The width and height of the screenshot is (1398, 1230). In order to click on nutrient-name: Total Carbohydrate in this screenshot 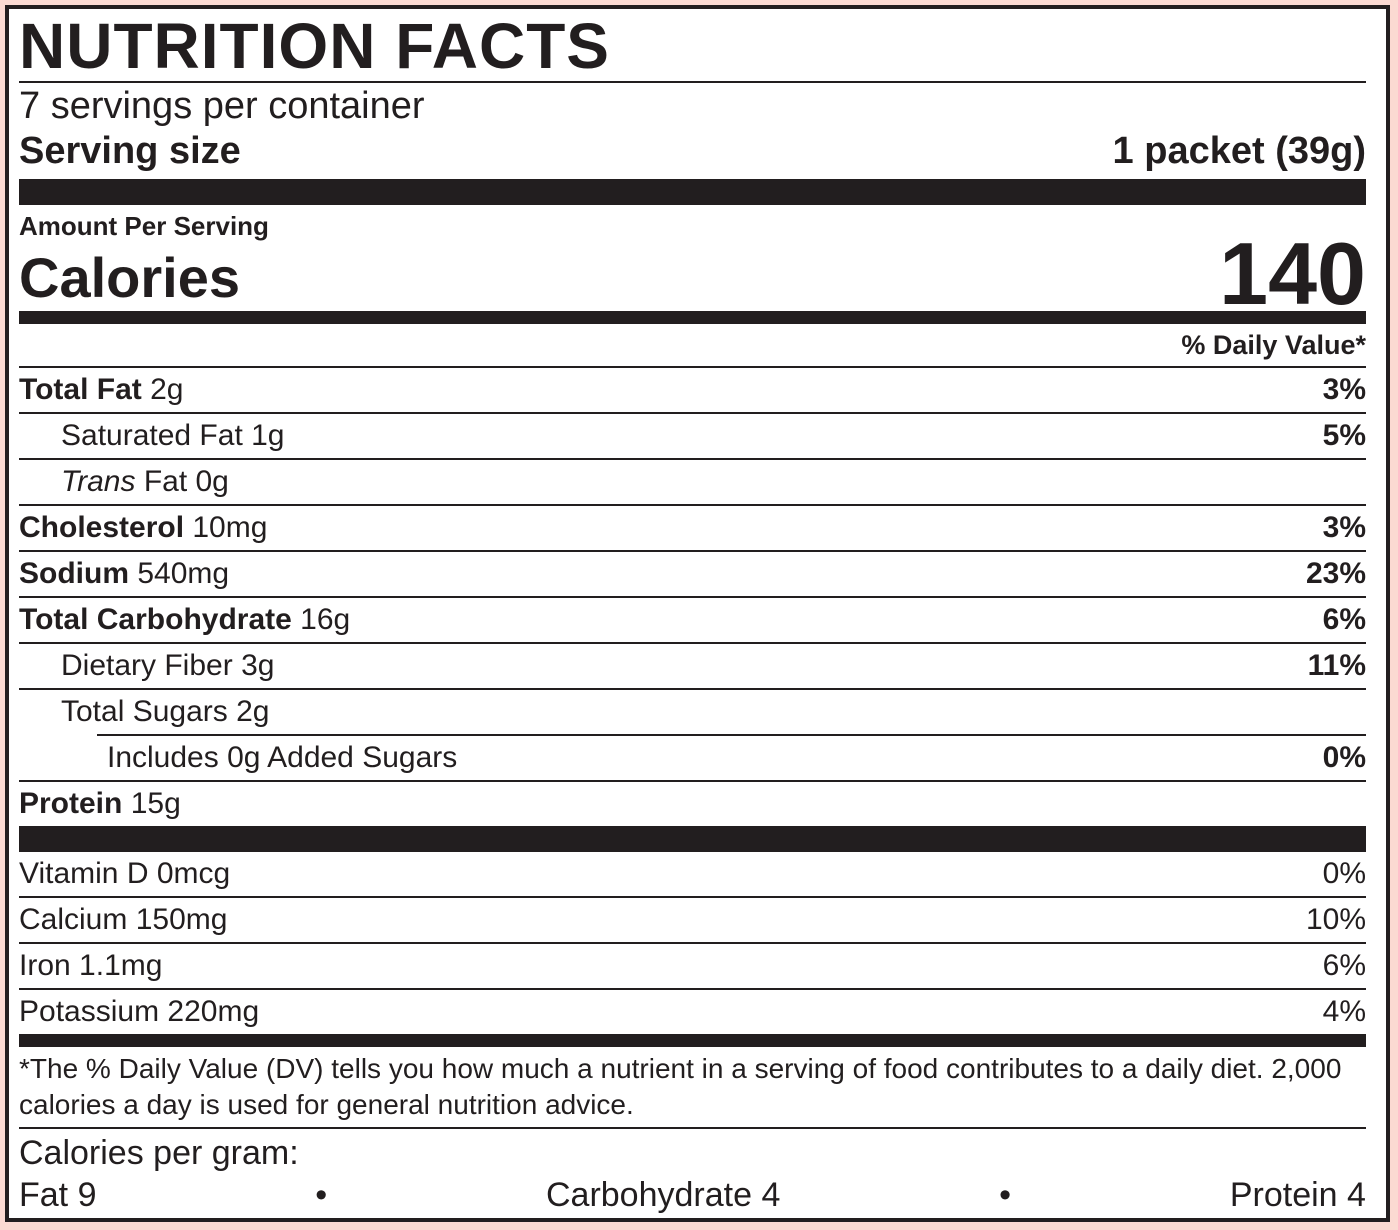, I will do `click(155, 619)`.